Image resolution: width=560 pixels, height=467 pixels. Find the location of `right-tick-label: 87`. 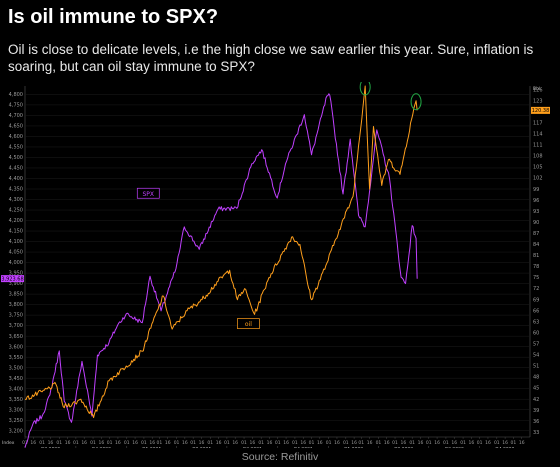

right-tick-label: 87 is located at coordinates (536, 234).